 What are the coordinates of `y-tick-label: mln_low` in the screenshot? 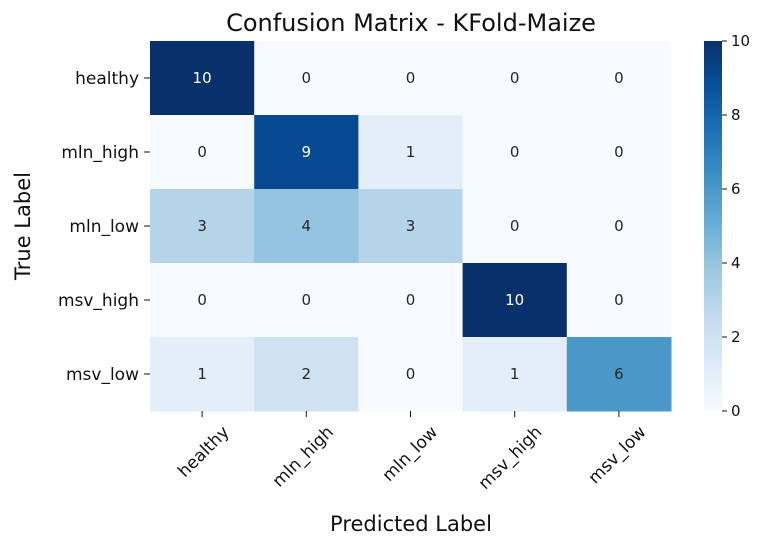 It's located at (104, 227).